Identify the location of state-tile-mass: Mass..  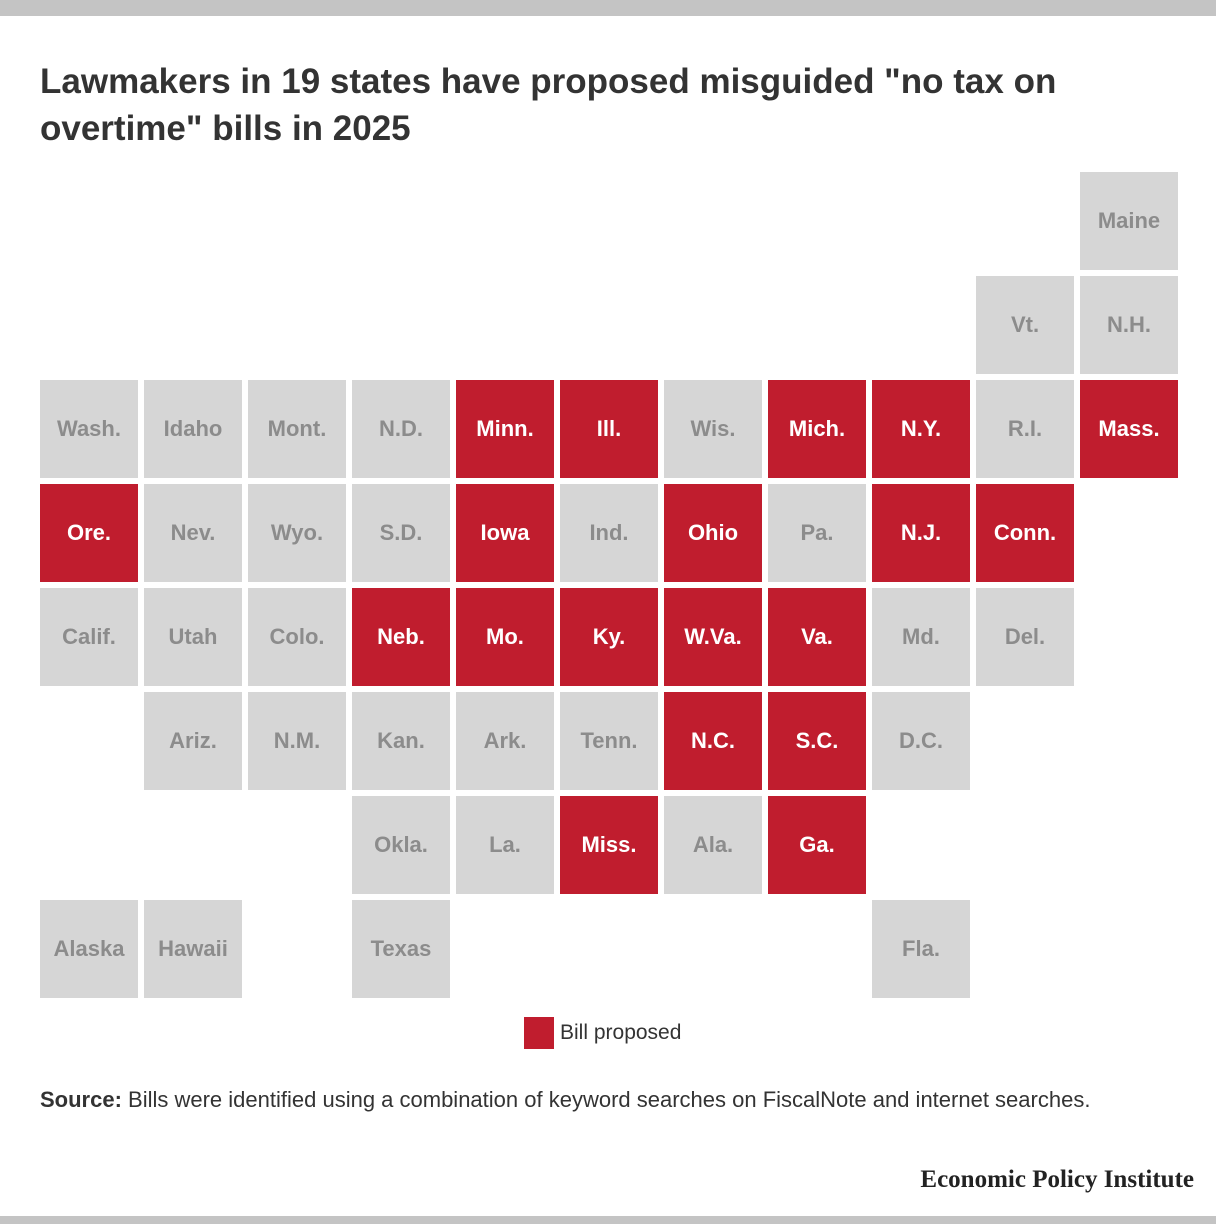
(1129, 429).